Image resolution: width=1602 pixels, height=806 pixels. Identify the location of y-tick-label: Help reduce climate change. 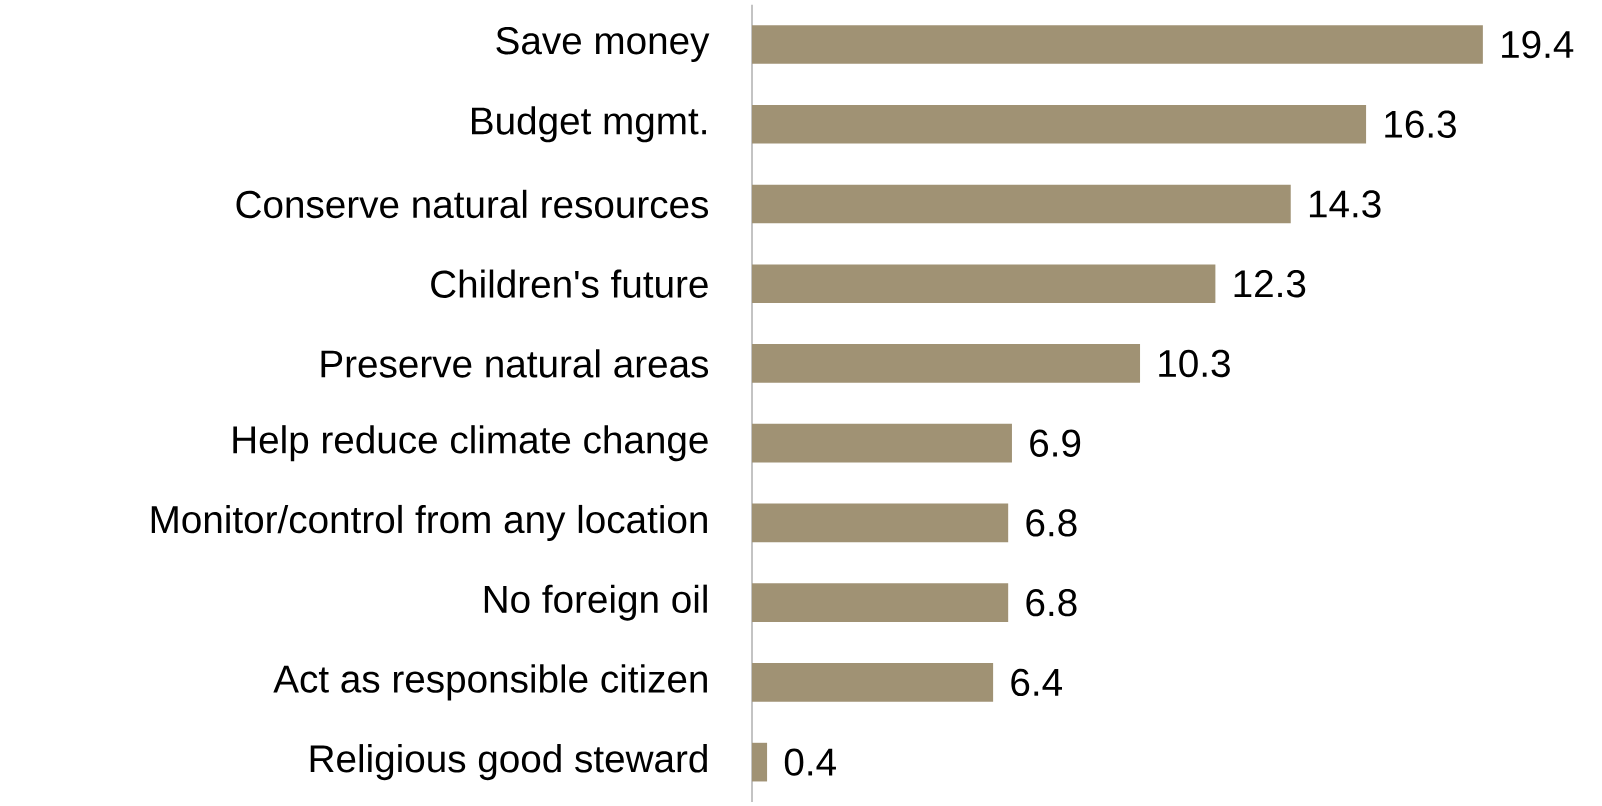
(470, 443).